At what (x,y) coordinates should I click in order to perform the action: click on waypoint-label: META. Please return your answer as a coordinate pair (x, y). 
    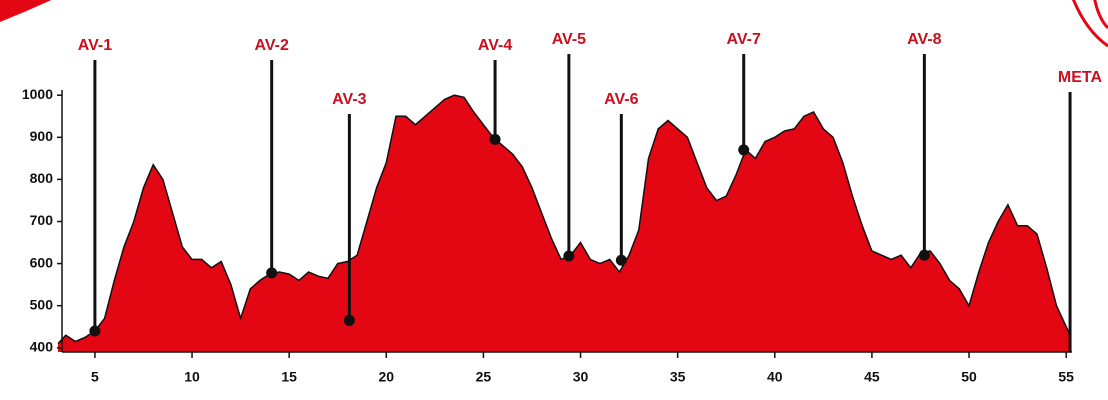
    Looking at the image, I should click on (1080, 77).